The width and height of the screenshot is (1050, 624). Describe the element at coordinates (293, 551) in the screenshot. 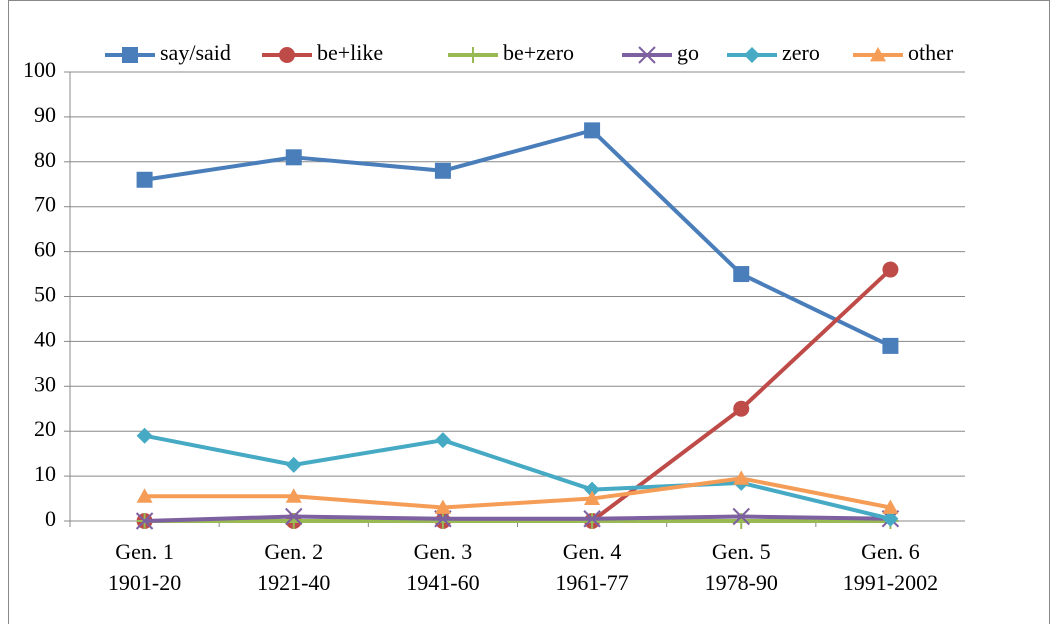

I see `x-tick-label: Gen. 2` at that location.